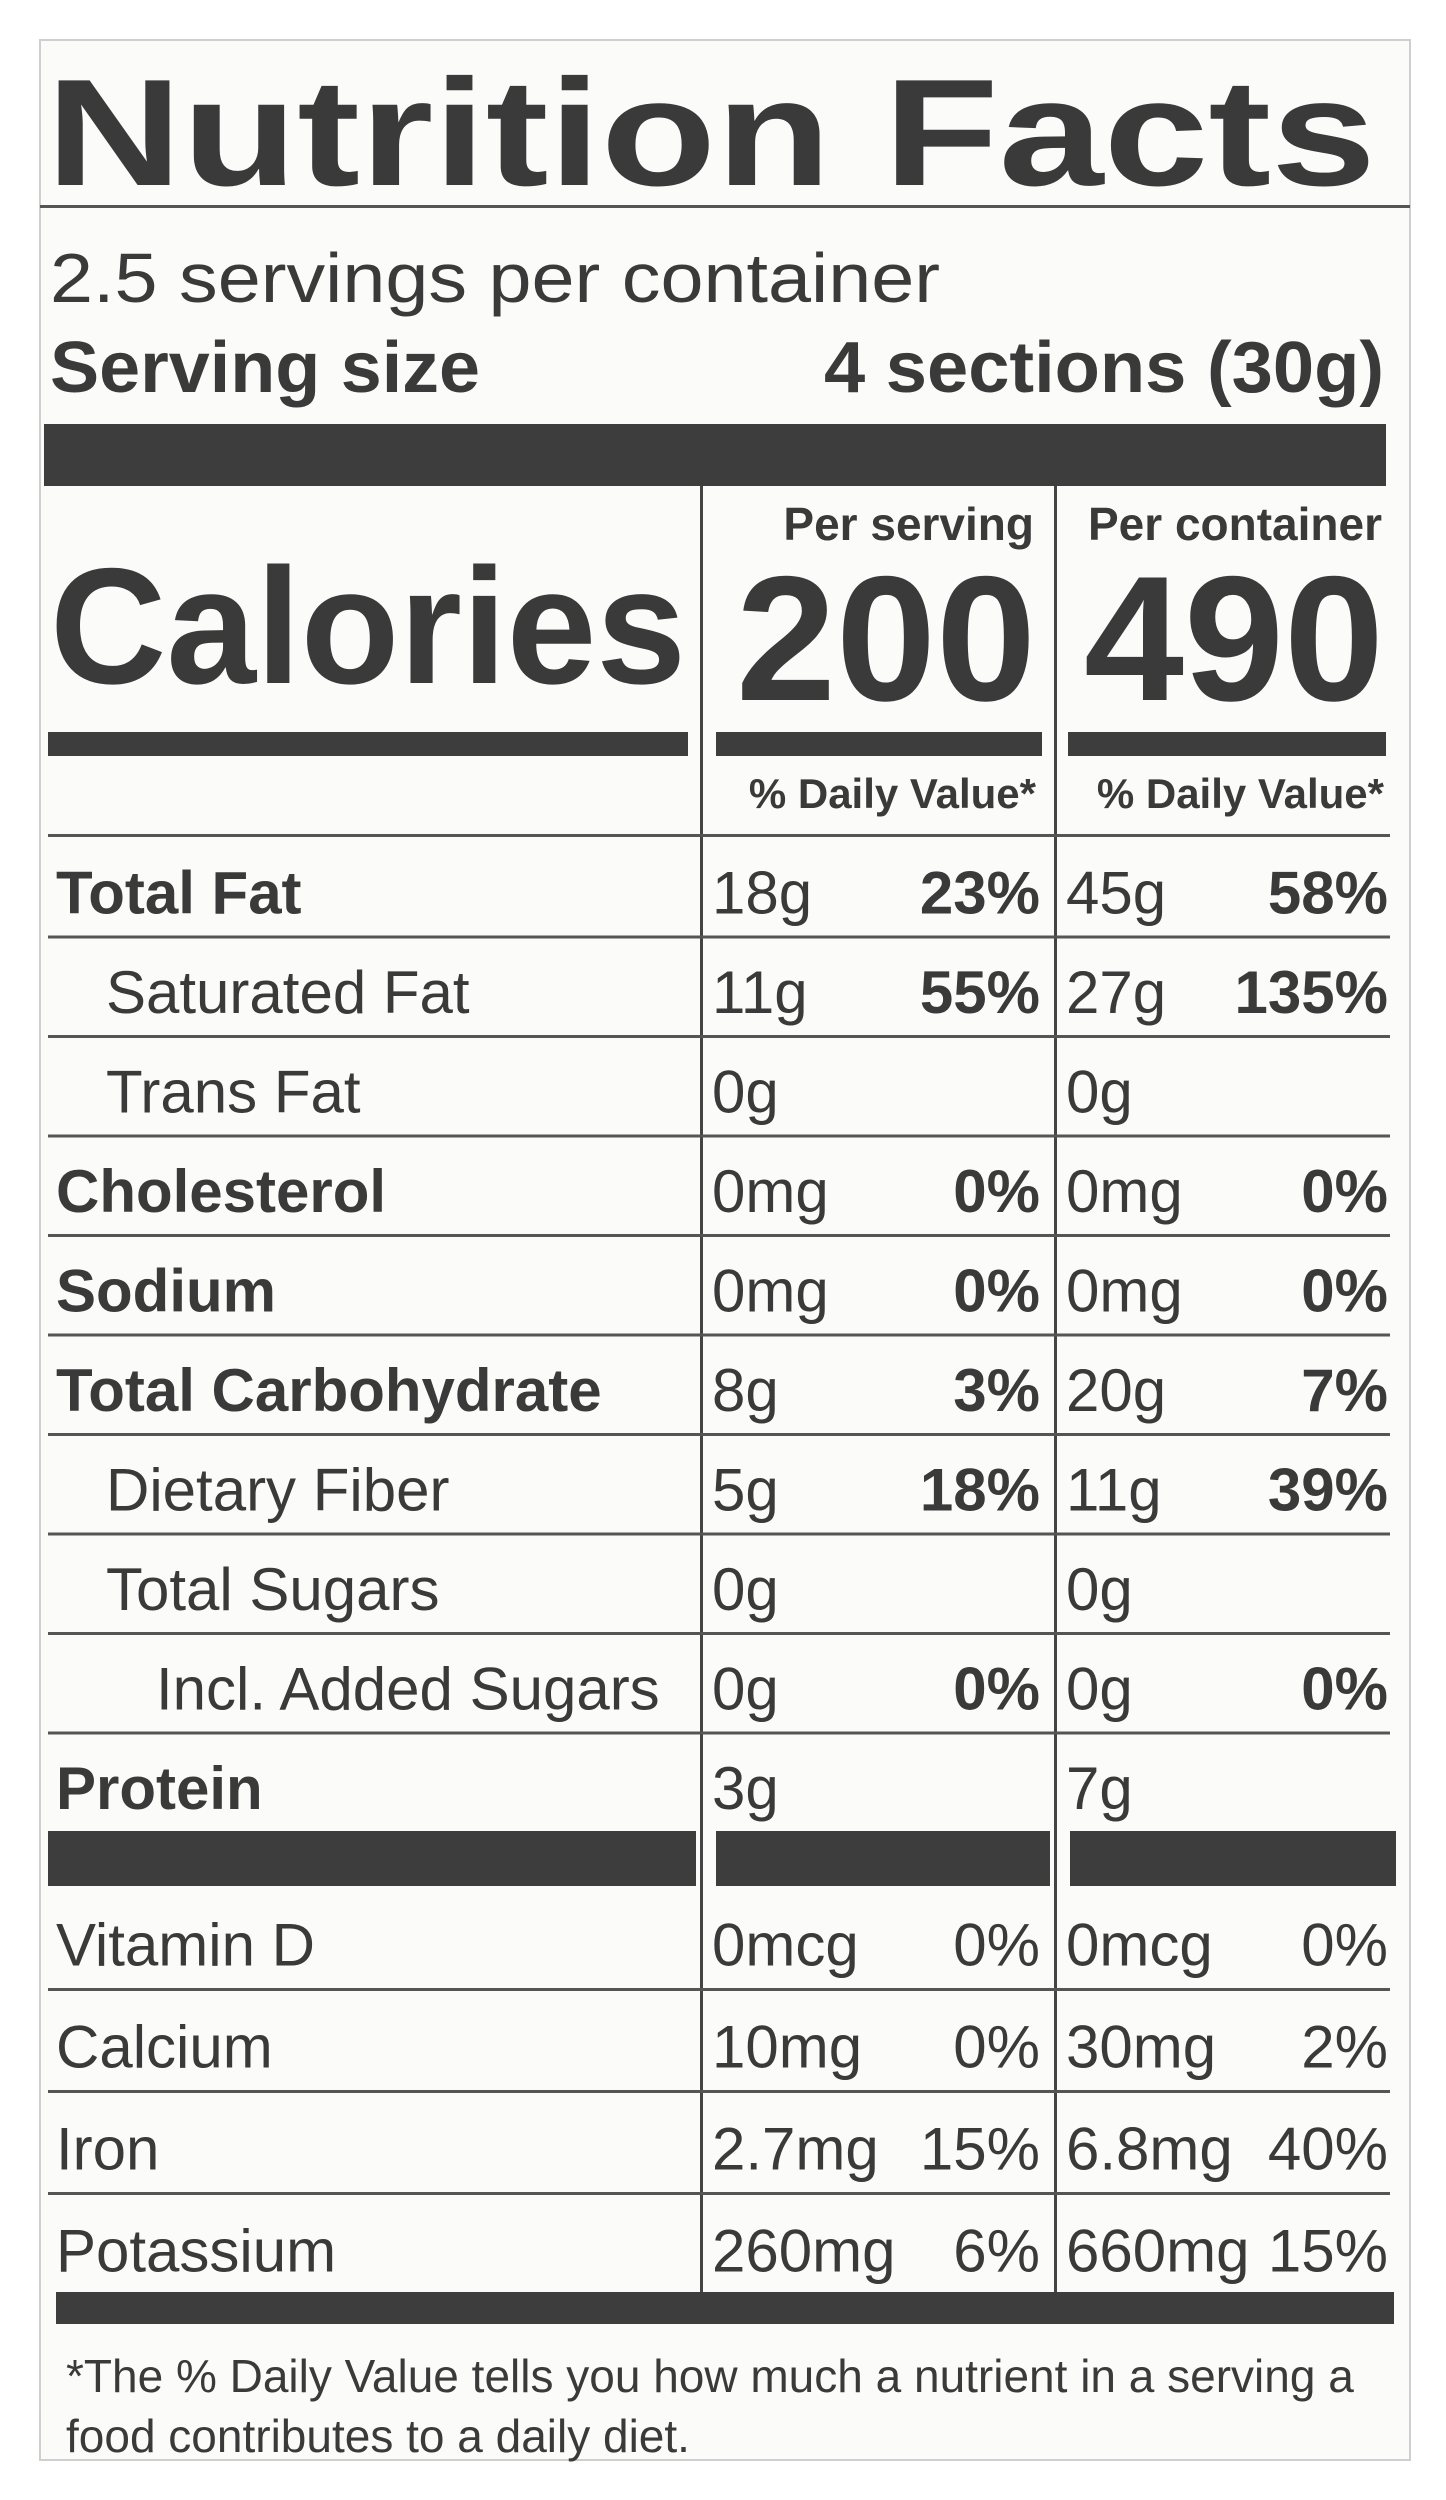  What do you see at coordinates (980, 992) in the screenshot?
I see `percent: 55%` at bounding box center [980, 992].